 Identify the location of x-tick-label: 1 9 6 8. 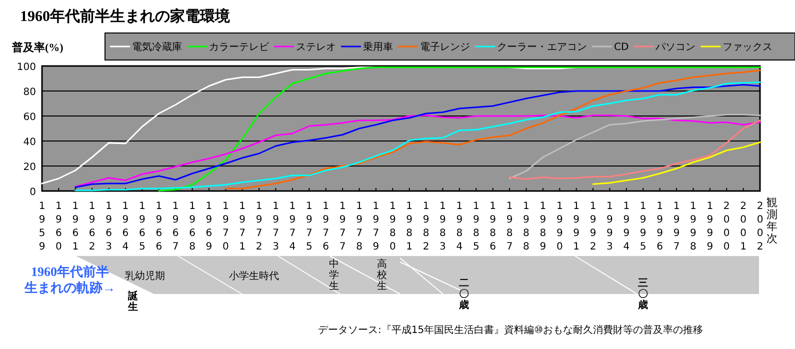
(192, 226).